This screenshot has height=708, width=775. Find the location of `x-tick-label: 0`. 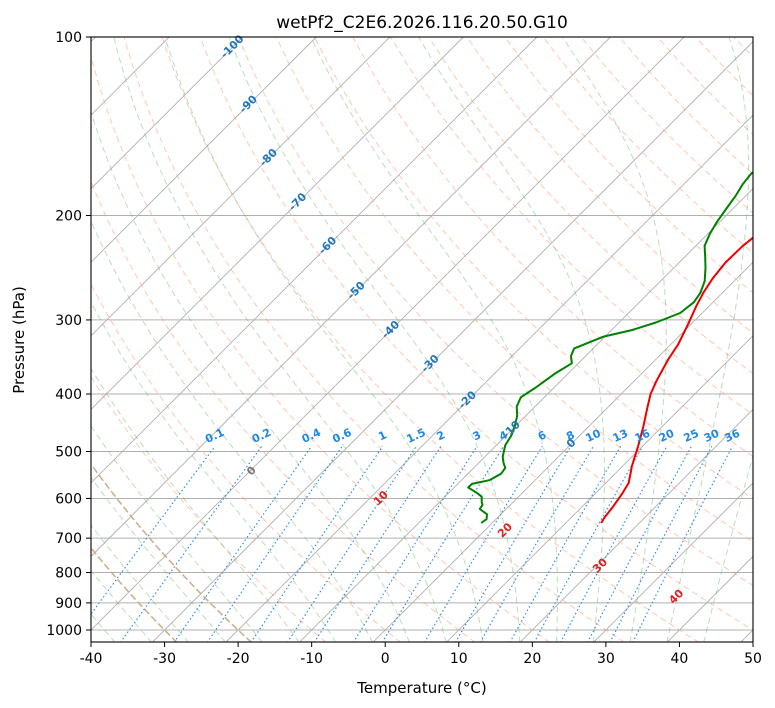

x-tick-label: 0 is located at coordinates (385, 659).